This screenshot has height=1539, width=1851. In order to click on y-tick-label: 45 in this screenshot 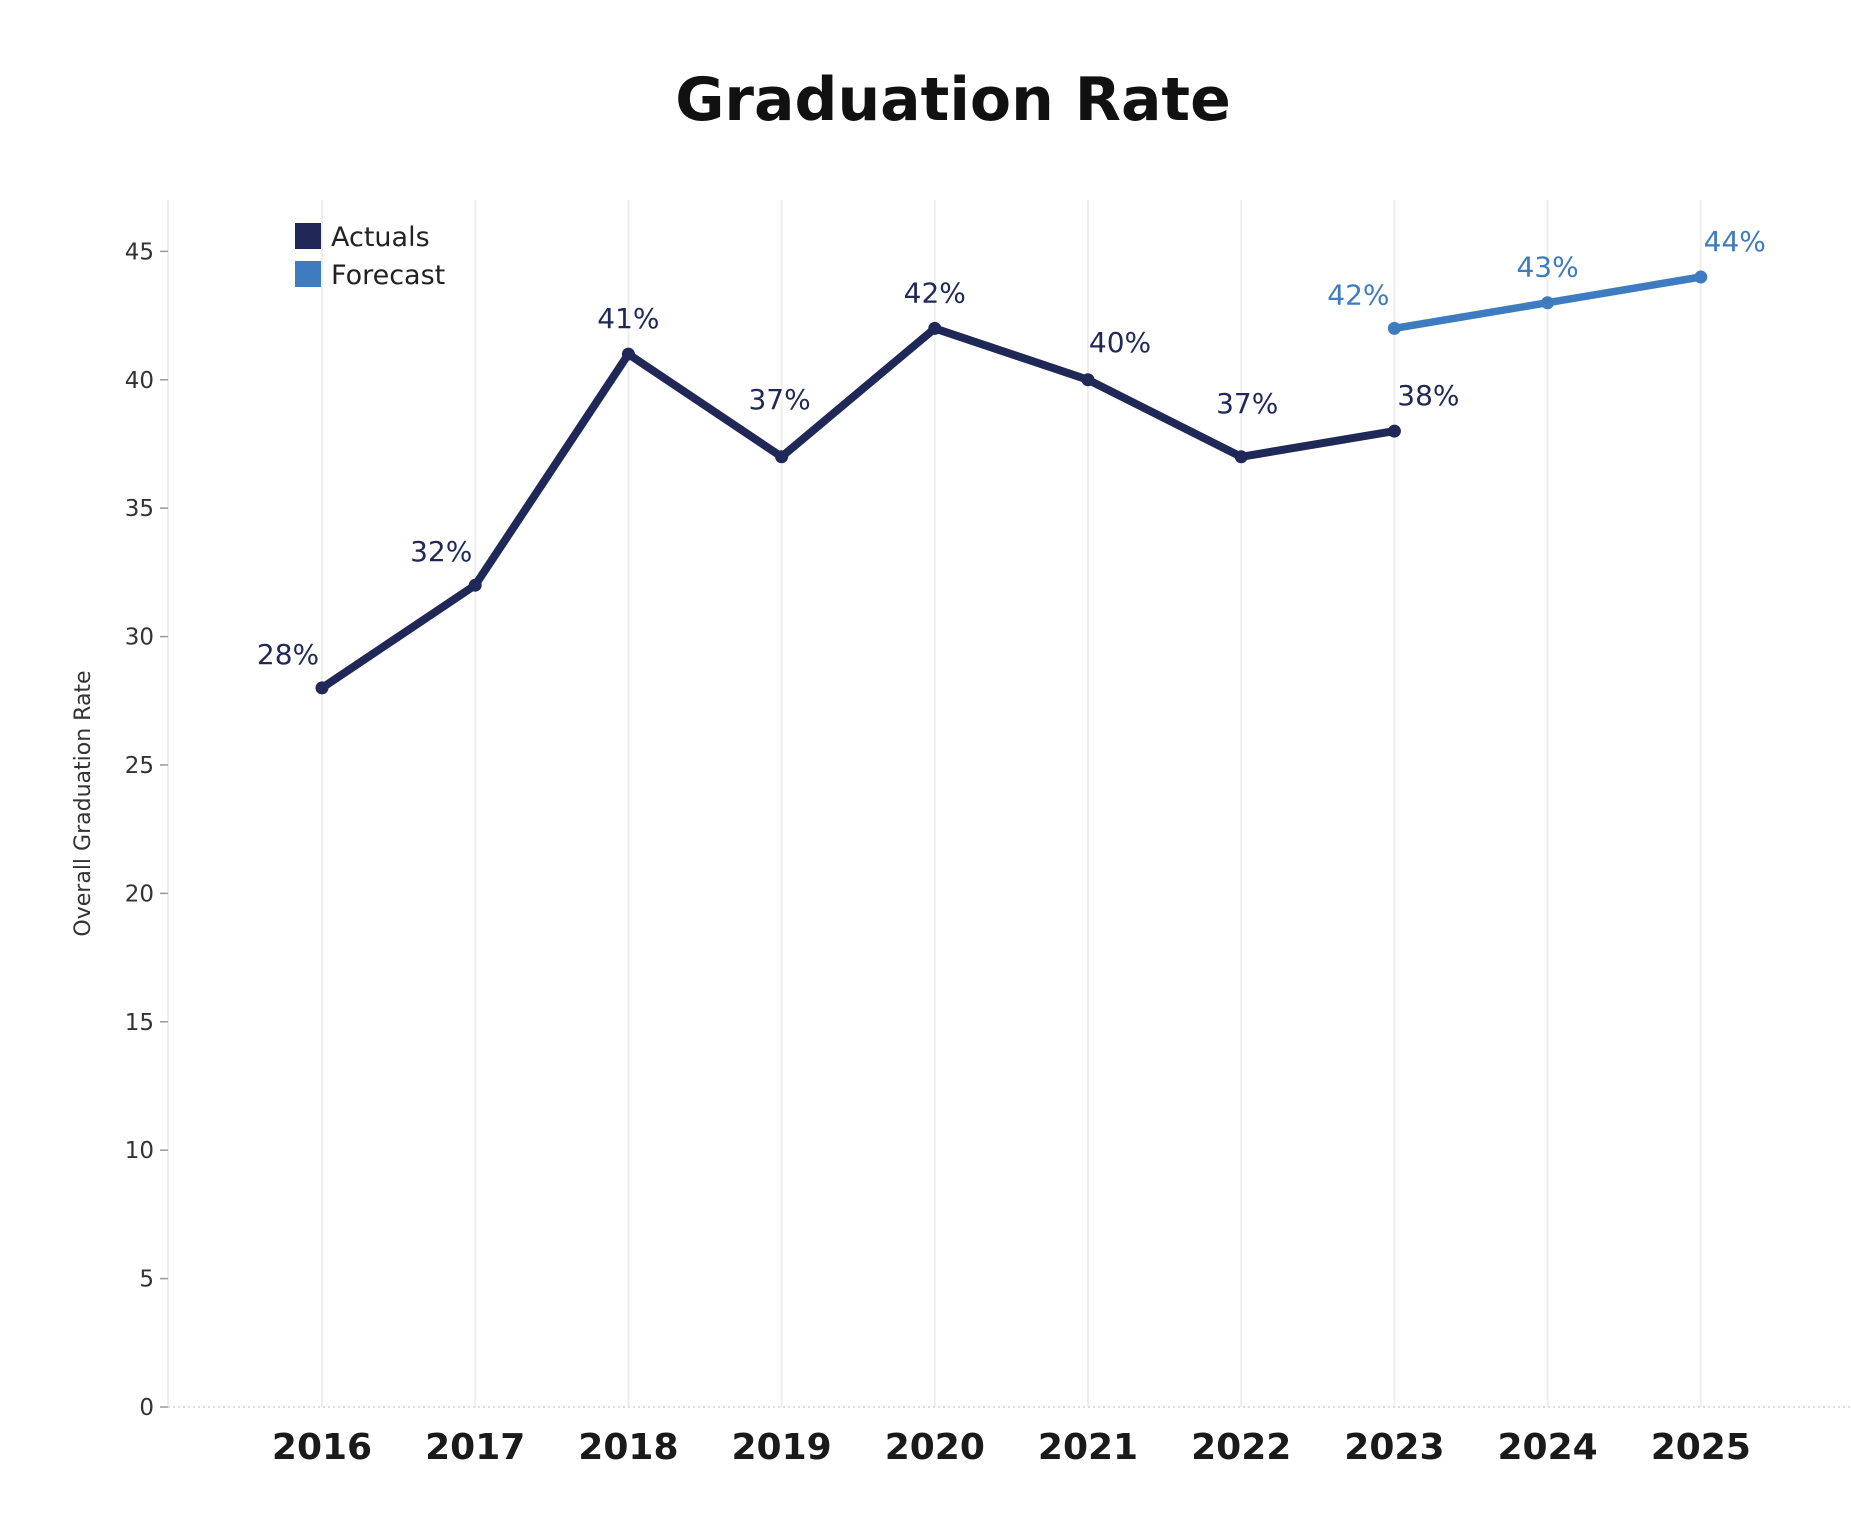, I will do `click(139, 252)`.